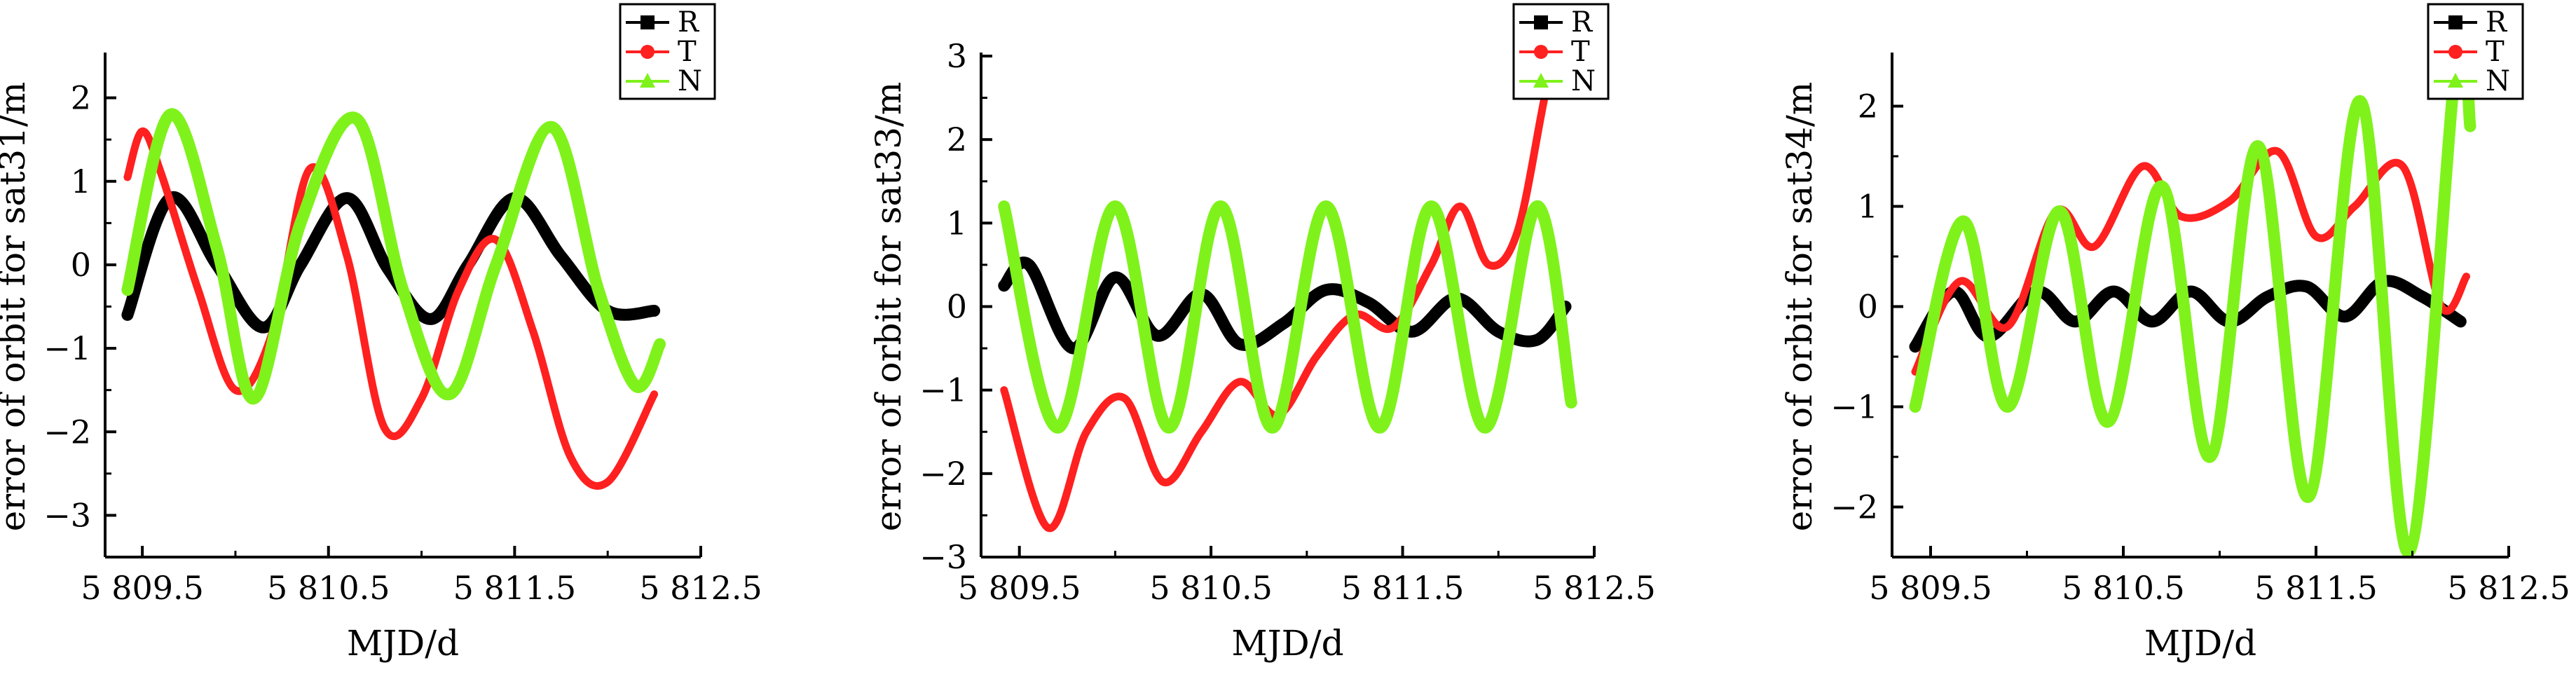  Describe the element at coordinates (1800, 307) in the screenshot. I see `y-axis-label: error of orbit for sat34/m` at that location.